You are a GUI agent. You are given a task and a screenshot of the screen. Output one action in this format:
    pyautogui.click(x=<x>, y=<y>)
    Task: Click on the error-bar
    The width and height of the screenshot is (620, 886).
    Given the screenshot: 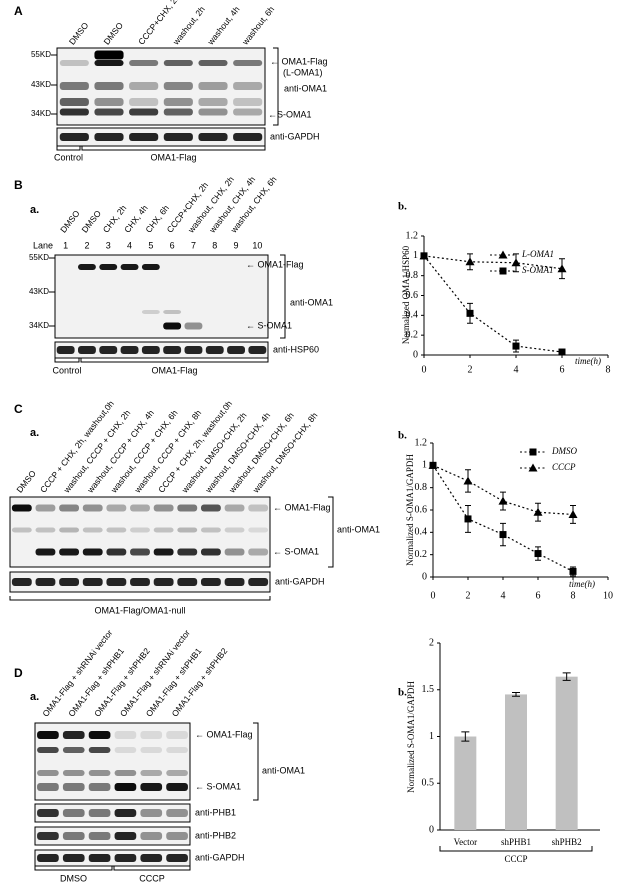 What is the action you would take?
    pyautogui.click(x=566, y=676)
    